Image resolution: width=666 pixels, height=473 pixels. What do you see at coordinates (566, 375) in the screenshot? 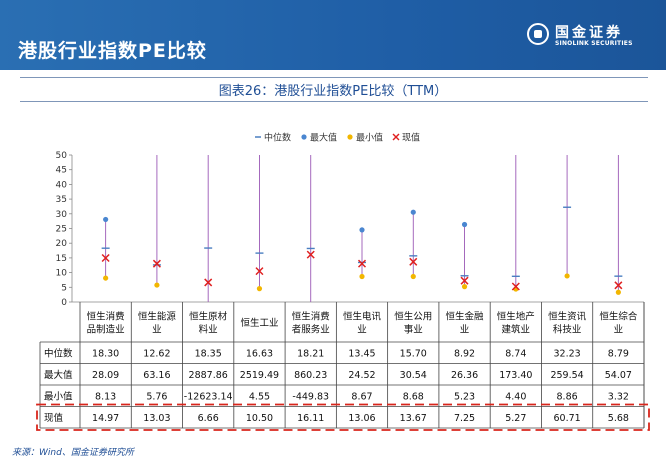
I see `table-cell: 259.54` at bounding box center [566, 375].